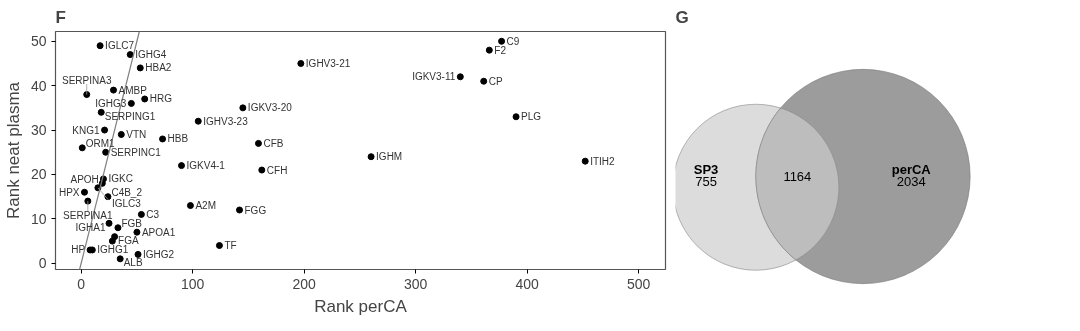 Image resolution: width=1080 pixels, height=331 pixels. Describe the element at coordinates (127, 193) in the screenshot. I see `annotation: C4B_2` at that location.